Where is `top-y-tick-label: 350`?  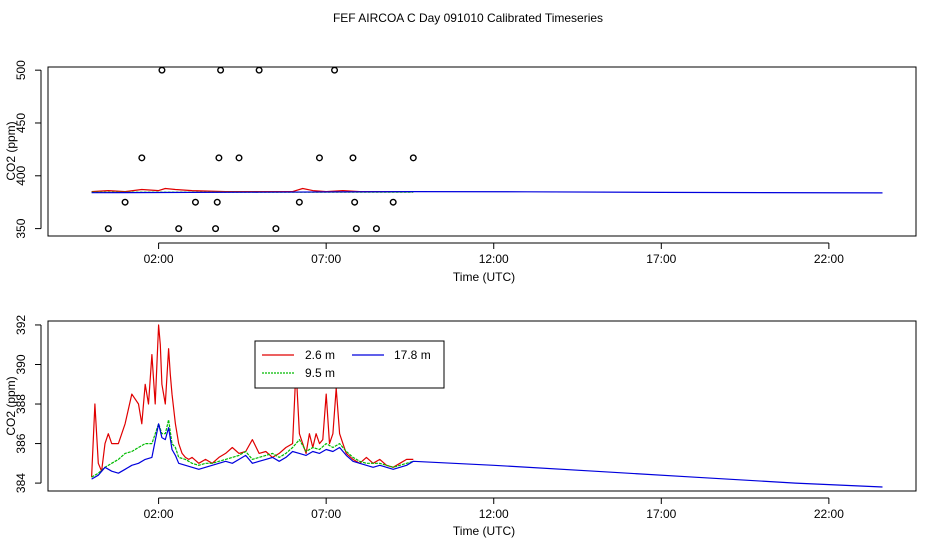
top-y-tick-label: 350 is located at coordinates (21, 228).